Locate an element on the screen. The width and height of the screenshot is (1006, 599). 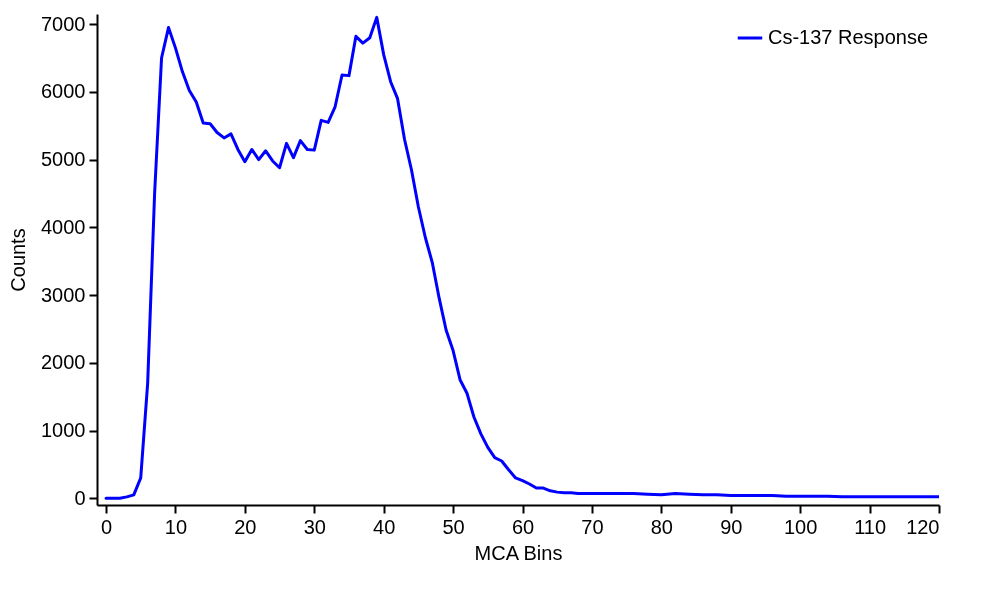
x-tick-label: 90 is located at coordinates (731, 526).